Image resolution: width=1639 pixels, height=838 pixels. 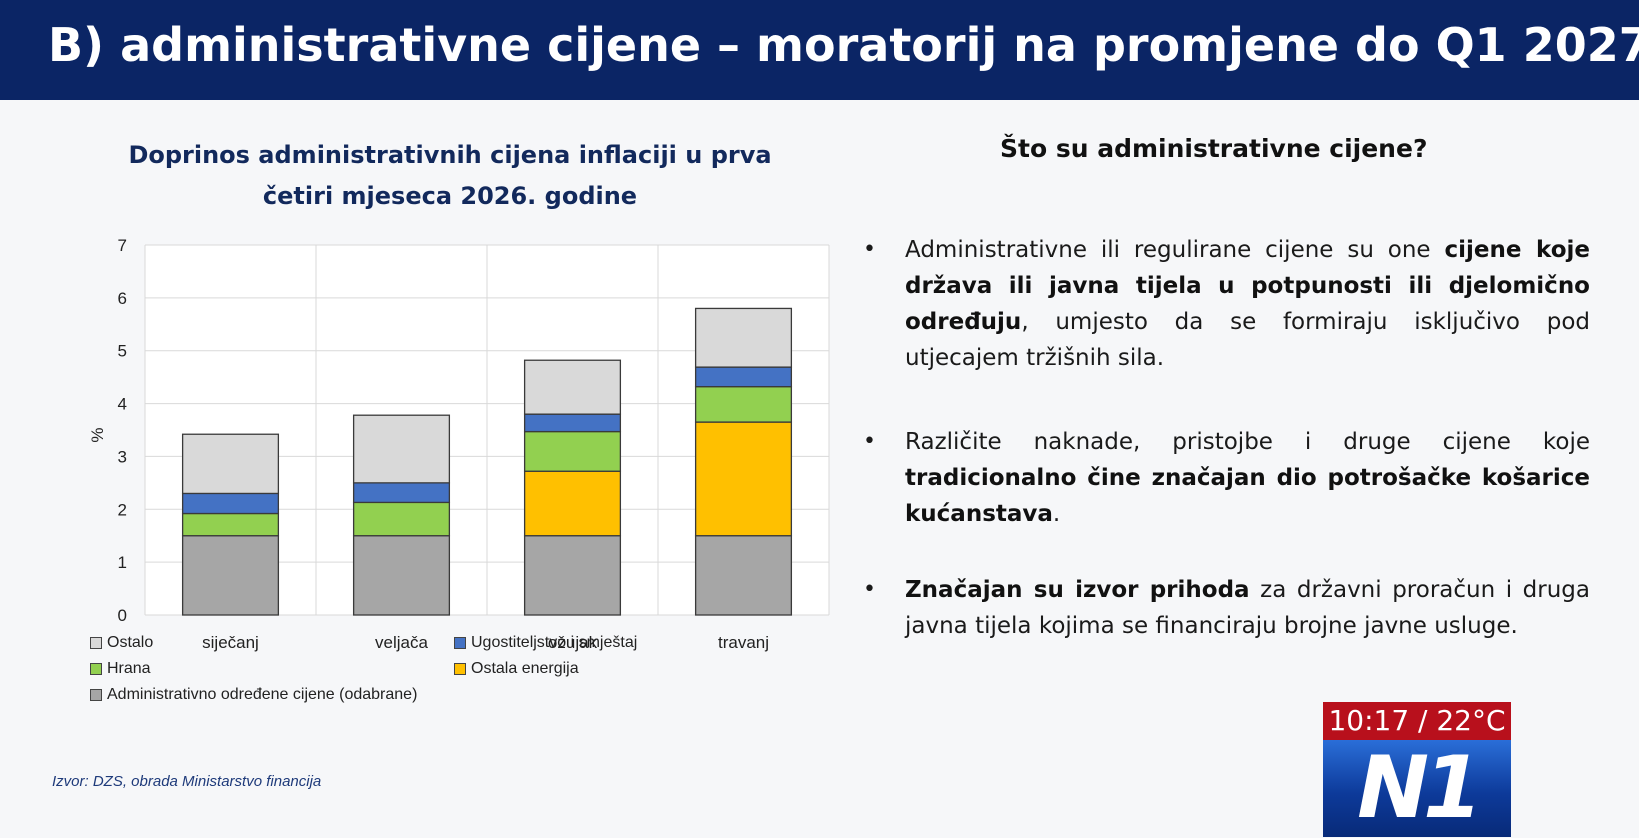 I want to click on y-tick-label: 7, so click(x=122, y=245).